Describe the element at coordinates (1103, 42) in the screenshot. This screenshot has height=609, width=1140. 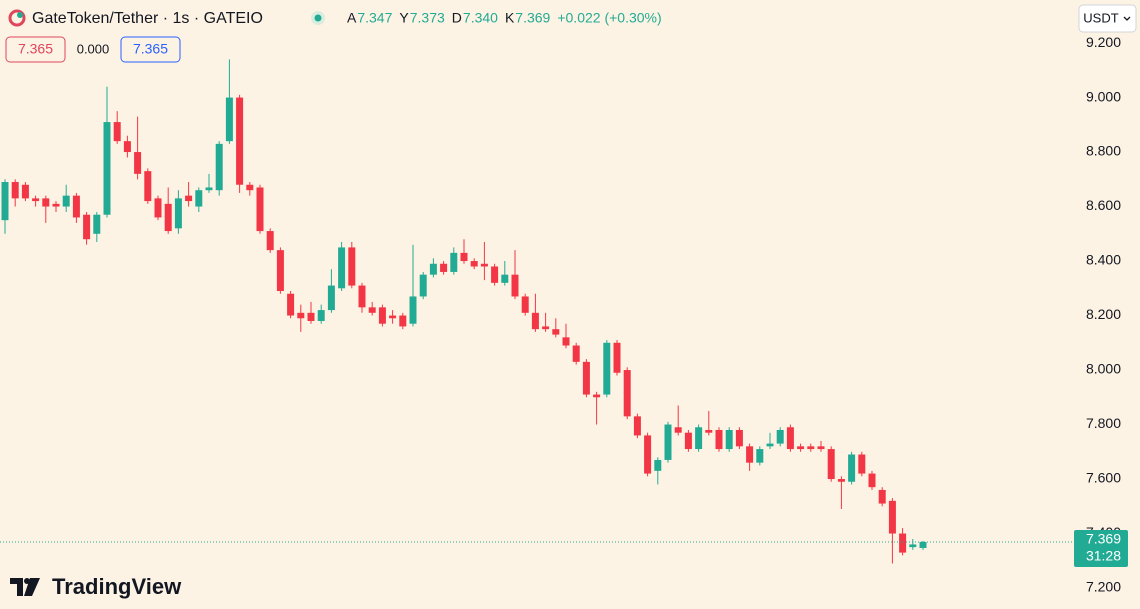
I see `y-tick-label: 9.200` at that location.